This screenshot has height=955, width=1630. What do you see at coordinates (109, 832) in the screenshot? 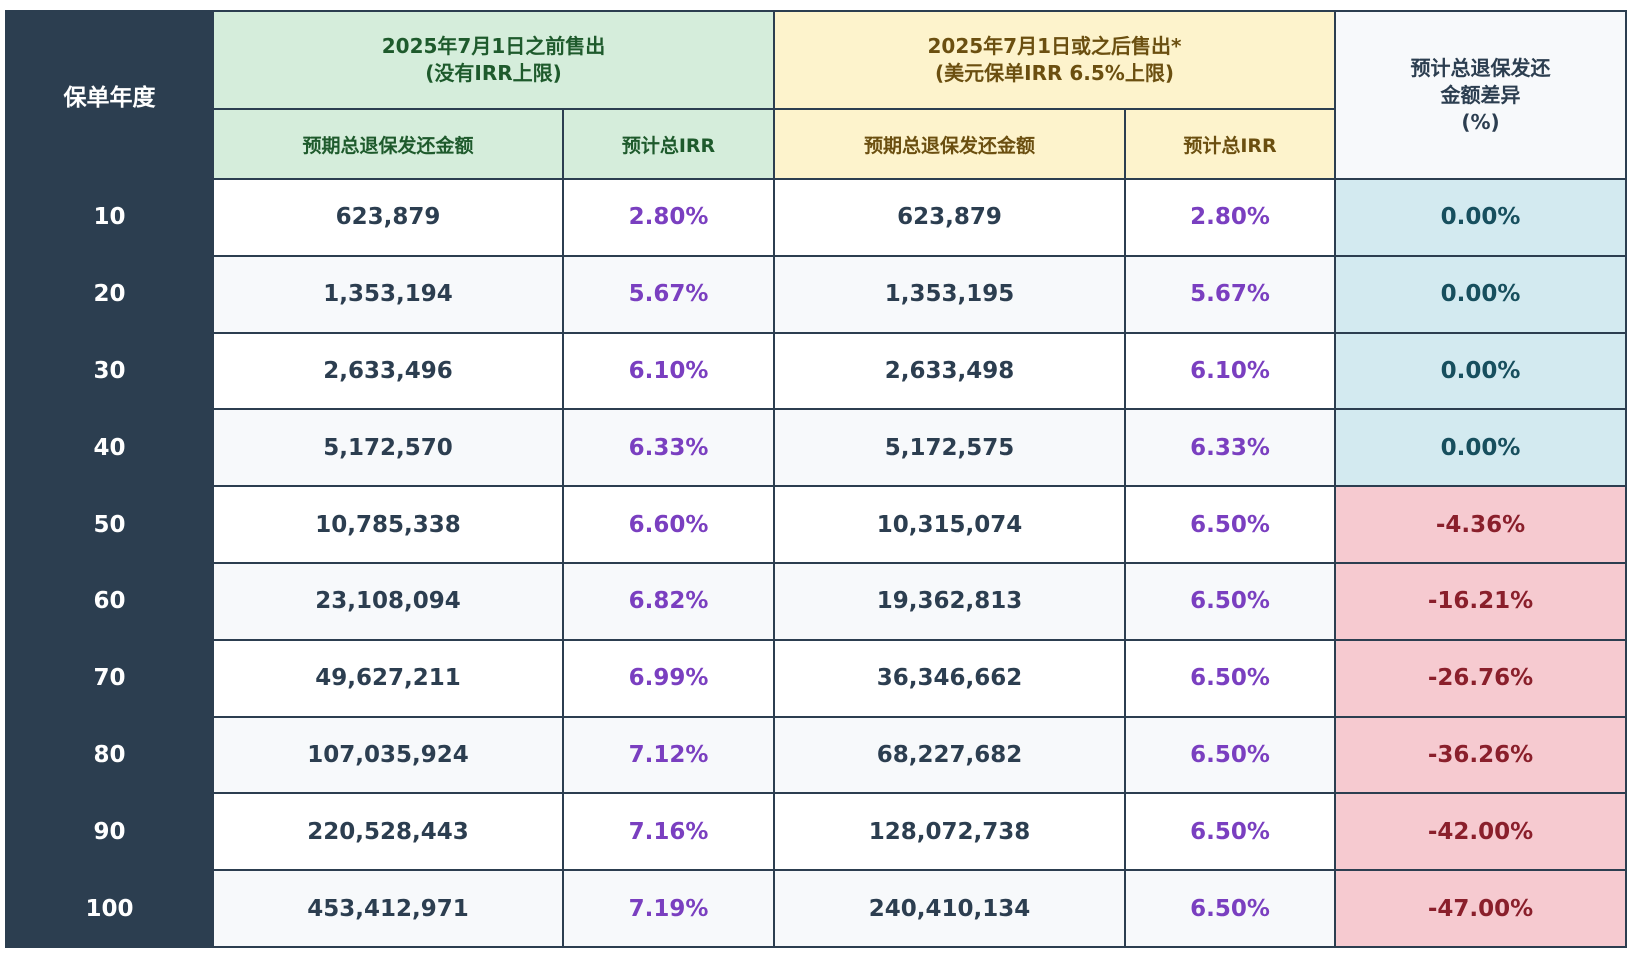
I see `policy-year-cell: 90` at bounding box center [109, 832].